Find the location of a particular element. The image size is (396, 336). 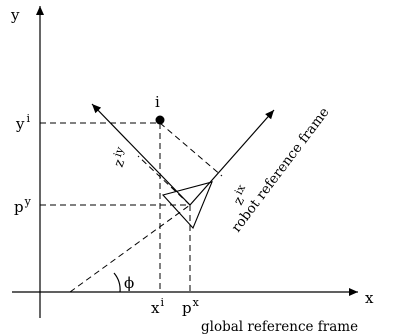

robot-triangle is located at coordinates (187, 205).